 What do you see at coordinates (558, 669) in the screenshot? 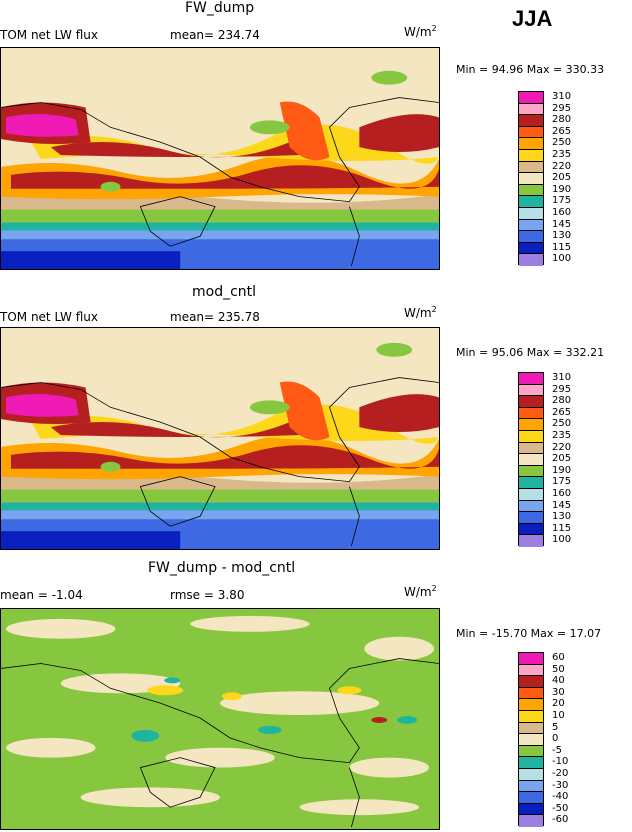
I see `colorbar-tick-label: 50` at bounding box center [558, 669].